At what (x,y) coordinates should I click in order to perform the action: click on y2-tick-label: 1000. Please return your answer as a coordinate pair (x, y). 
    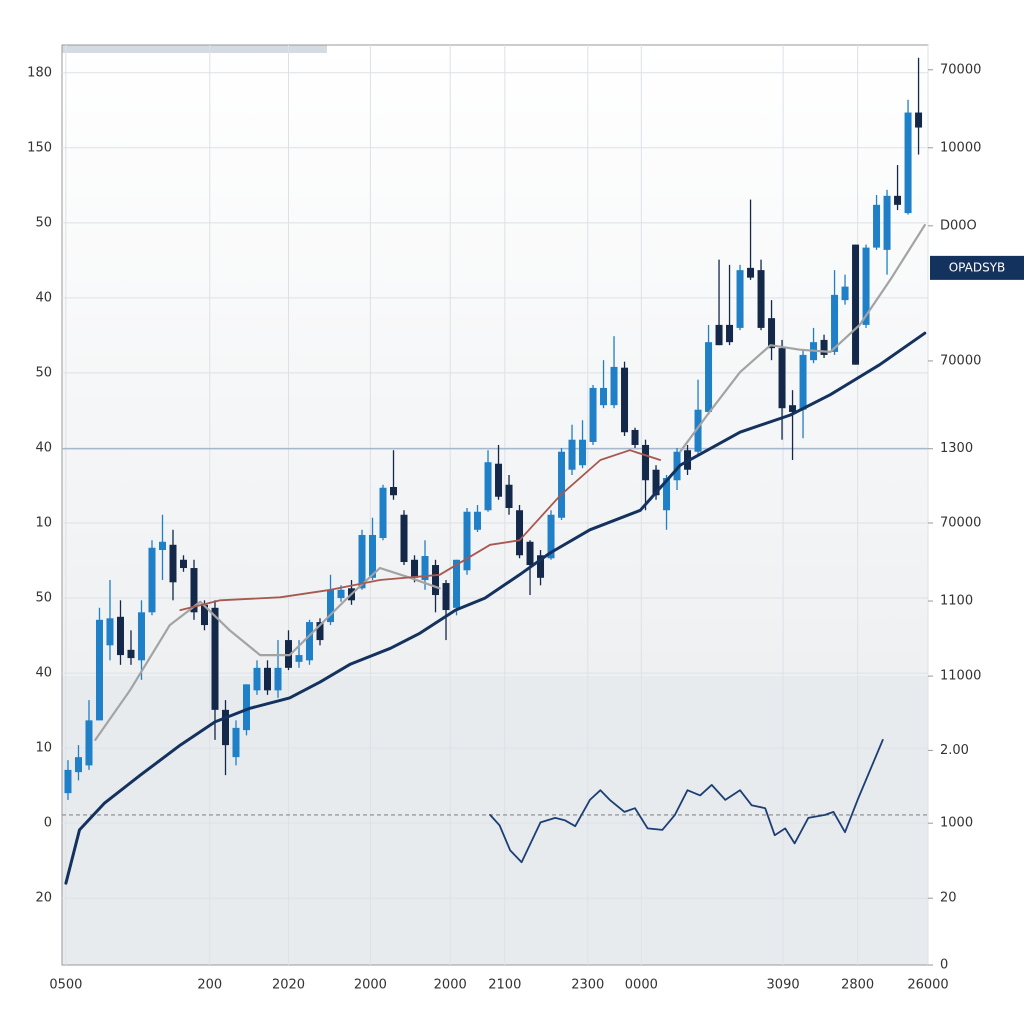
    Looking at the image, I should click on (956, 823).